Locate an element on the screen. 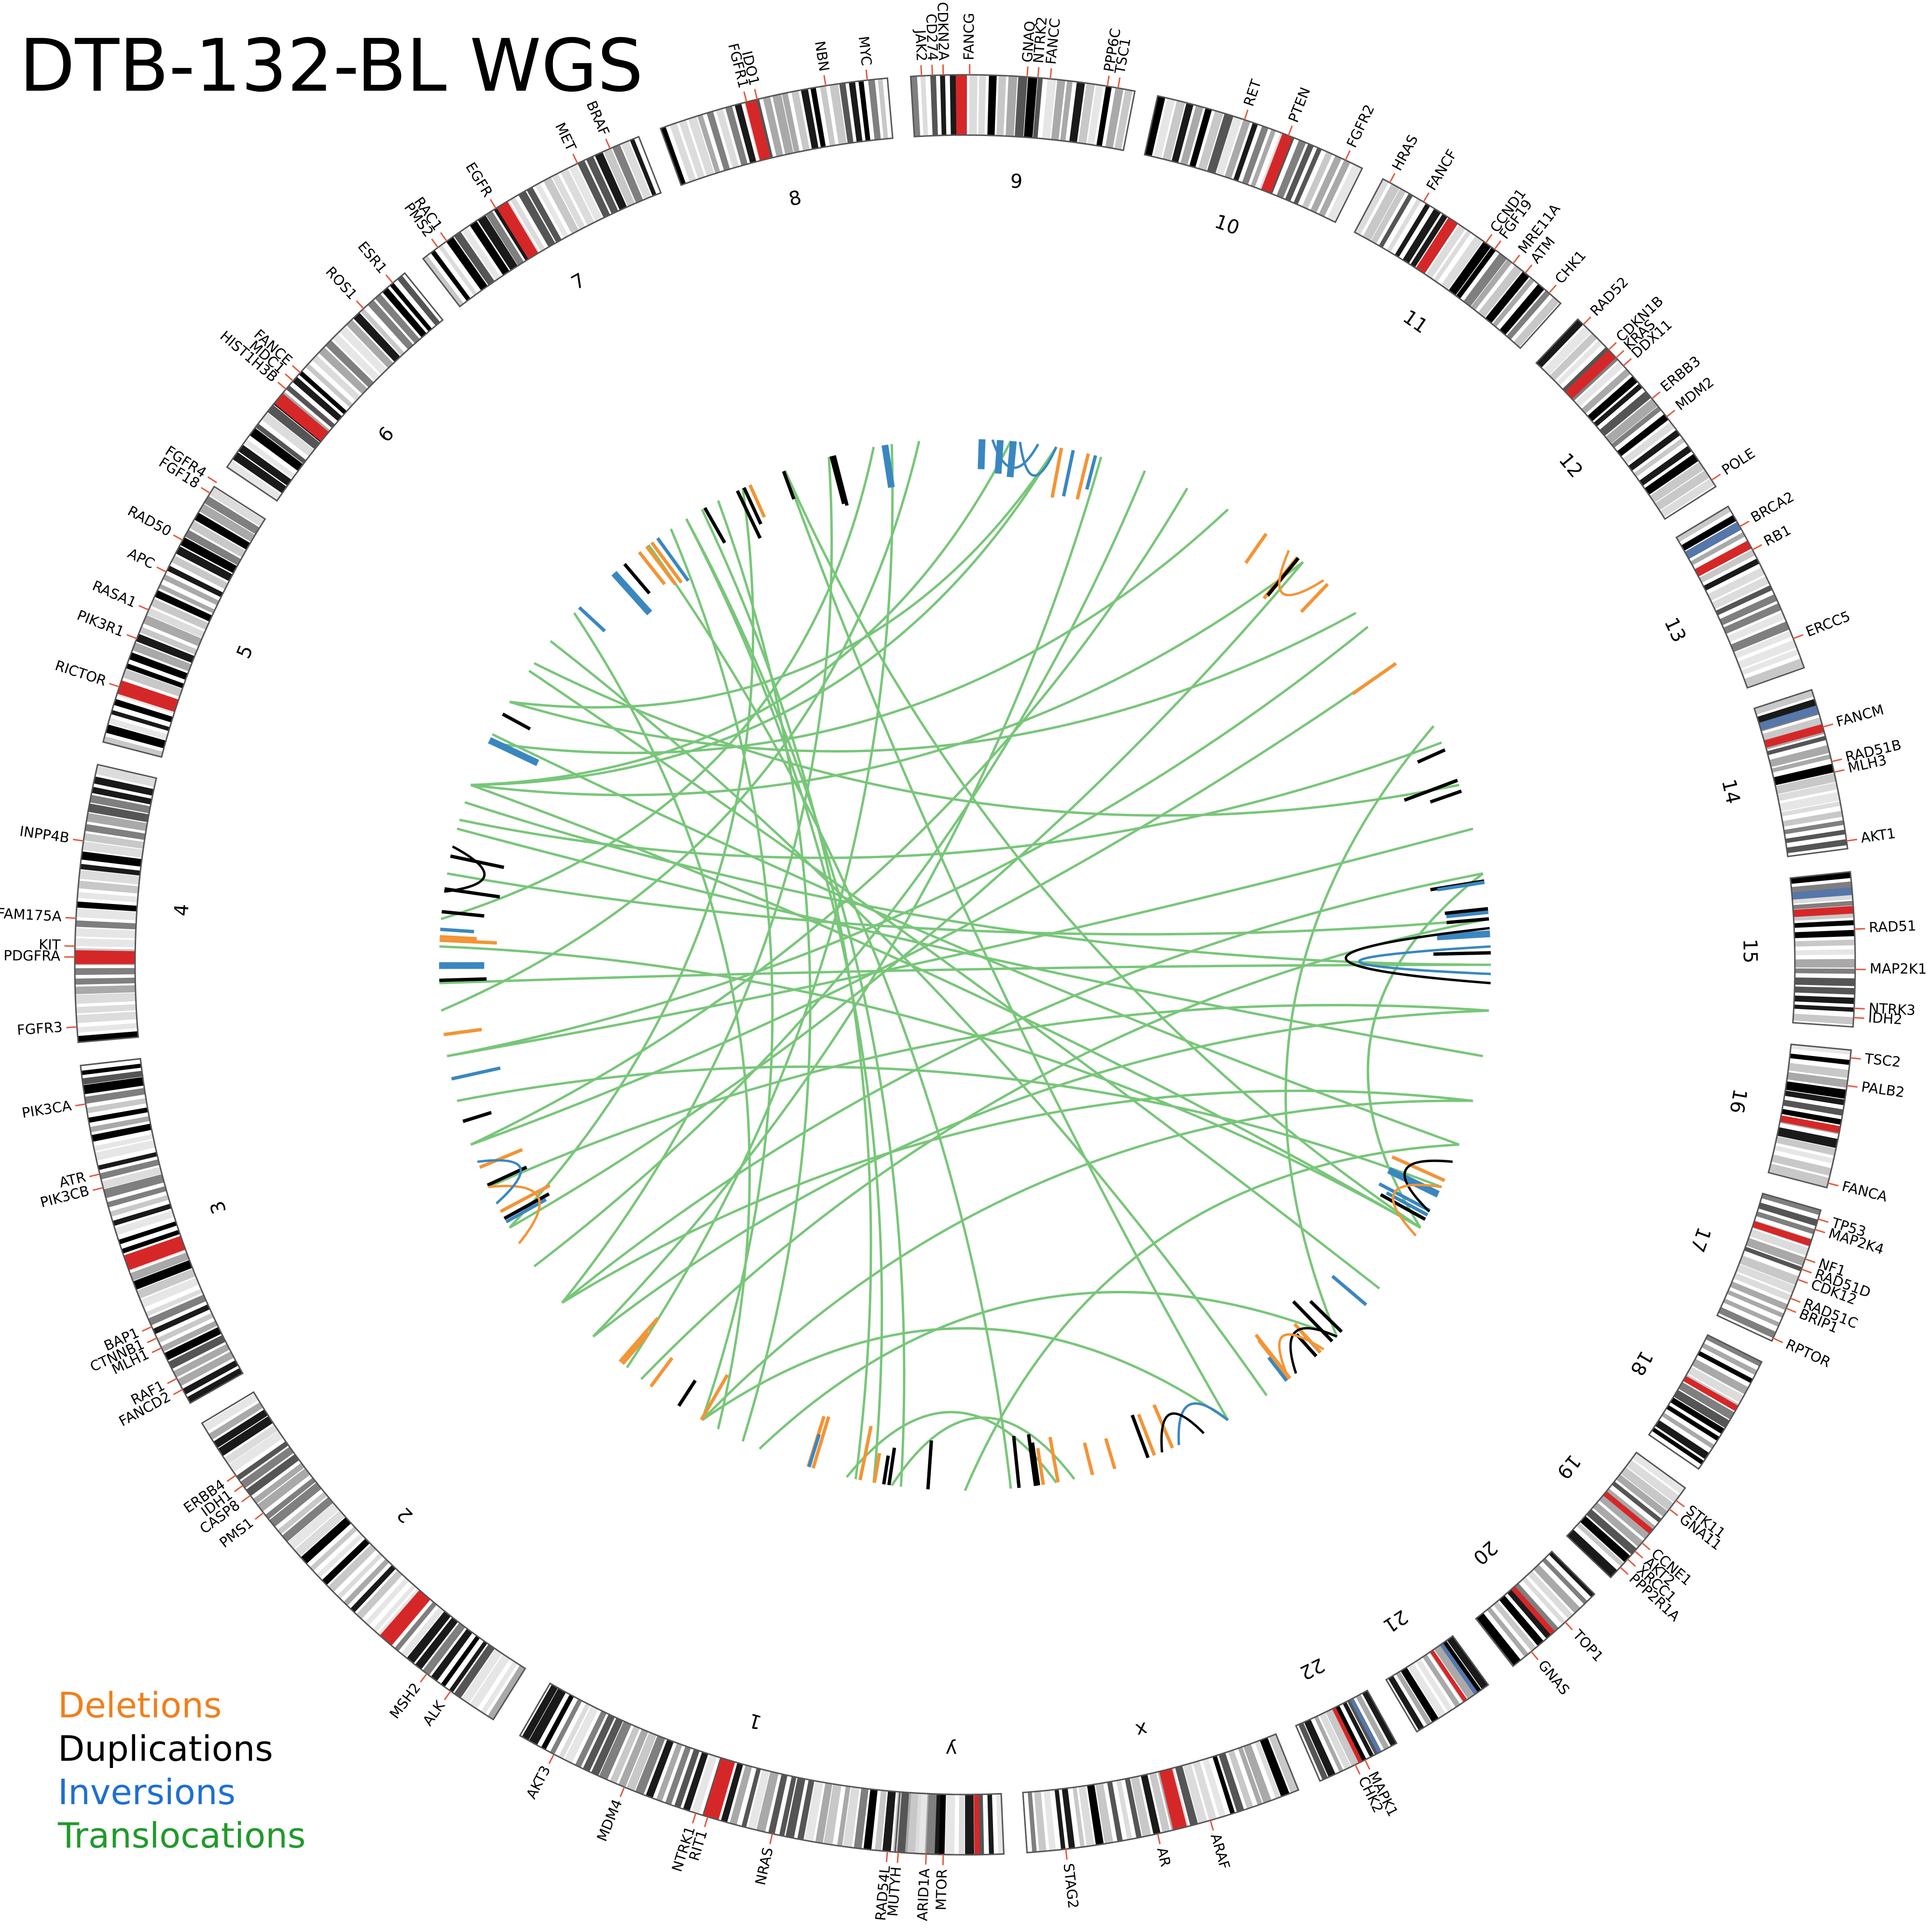 The image size is (1930, 1932). gene-alk: ALK is located at coordinates (435, 1710).